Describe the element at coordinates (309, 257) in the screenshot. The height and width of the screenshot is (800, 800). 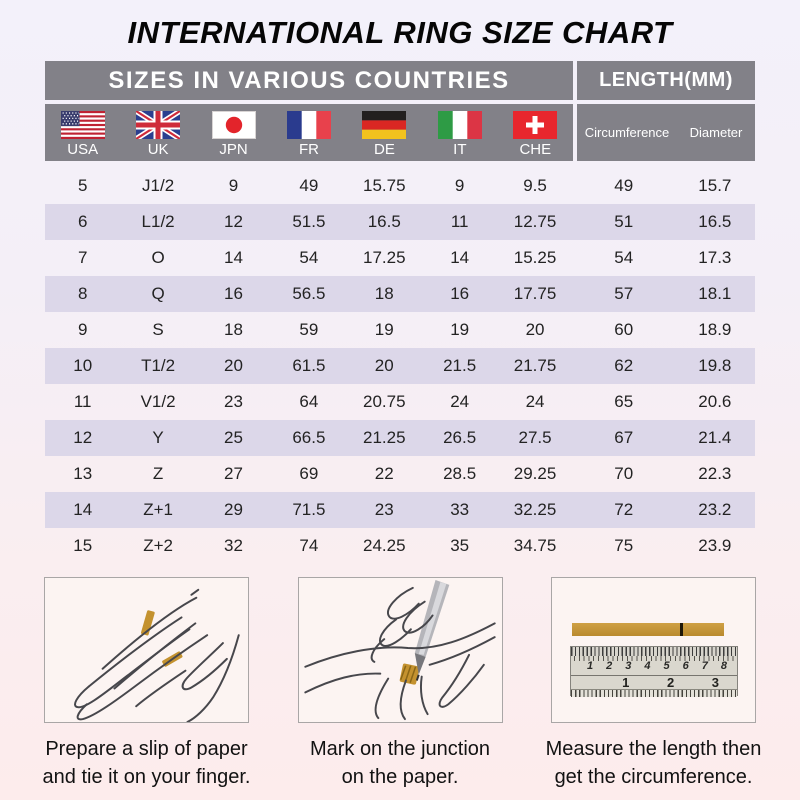
I see `table-cell: 54` at that location.